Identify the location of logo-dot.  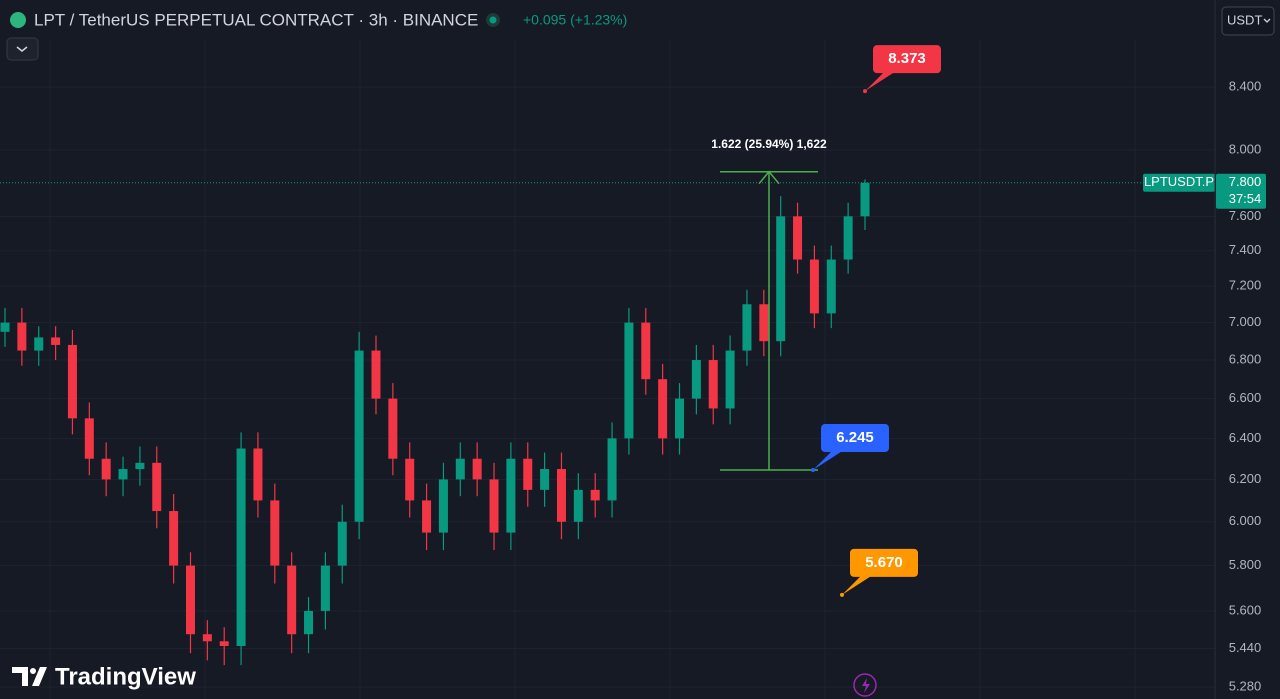
(33, 671).